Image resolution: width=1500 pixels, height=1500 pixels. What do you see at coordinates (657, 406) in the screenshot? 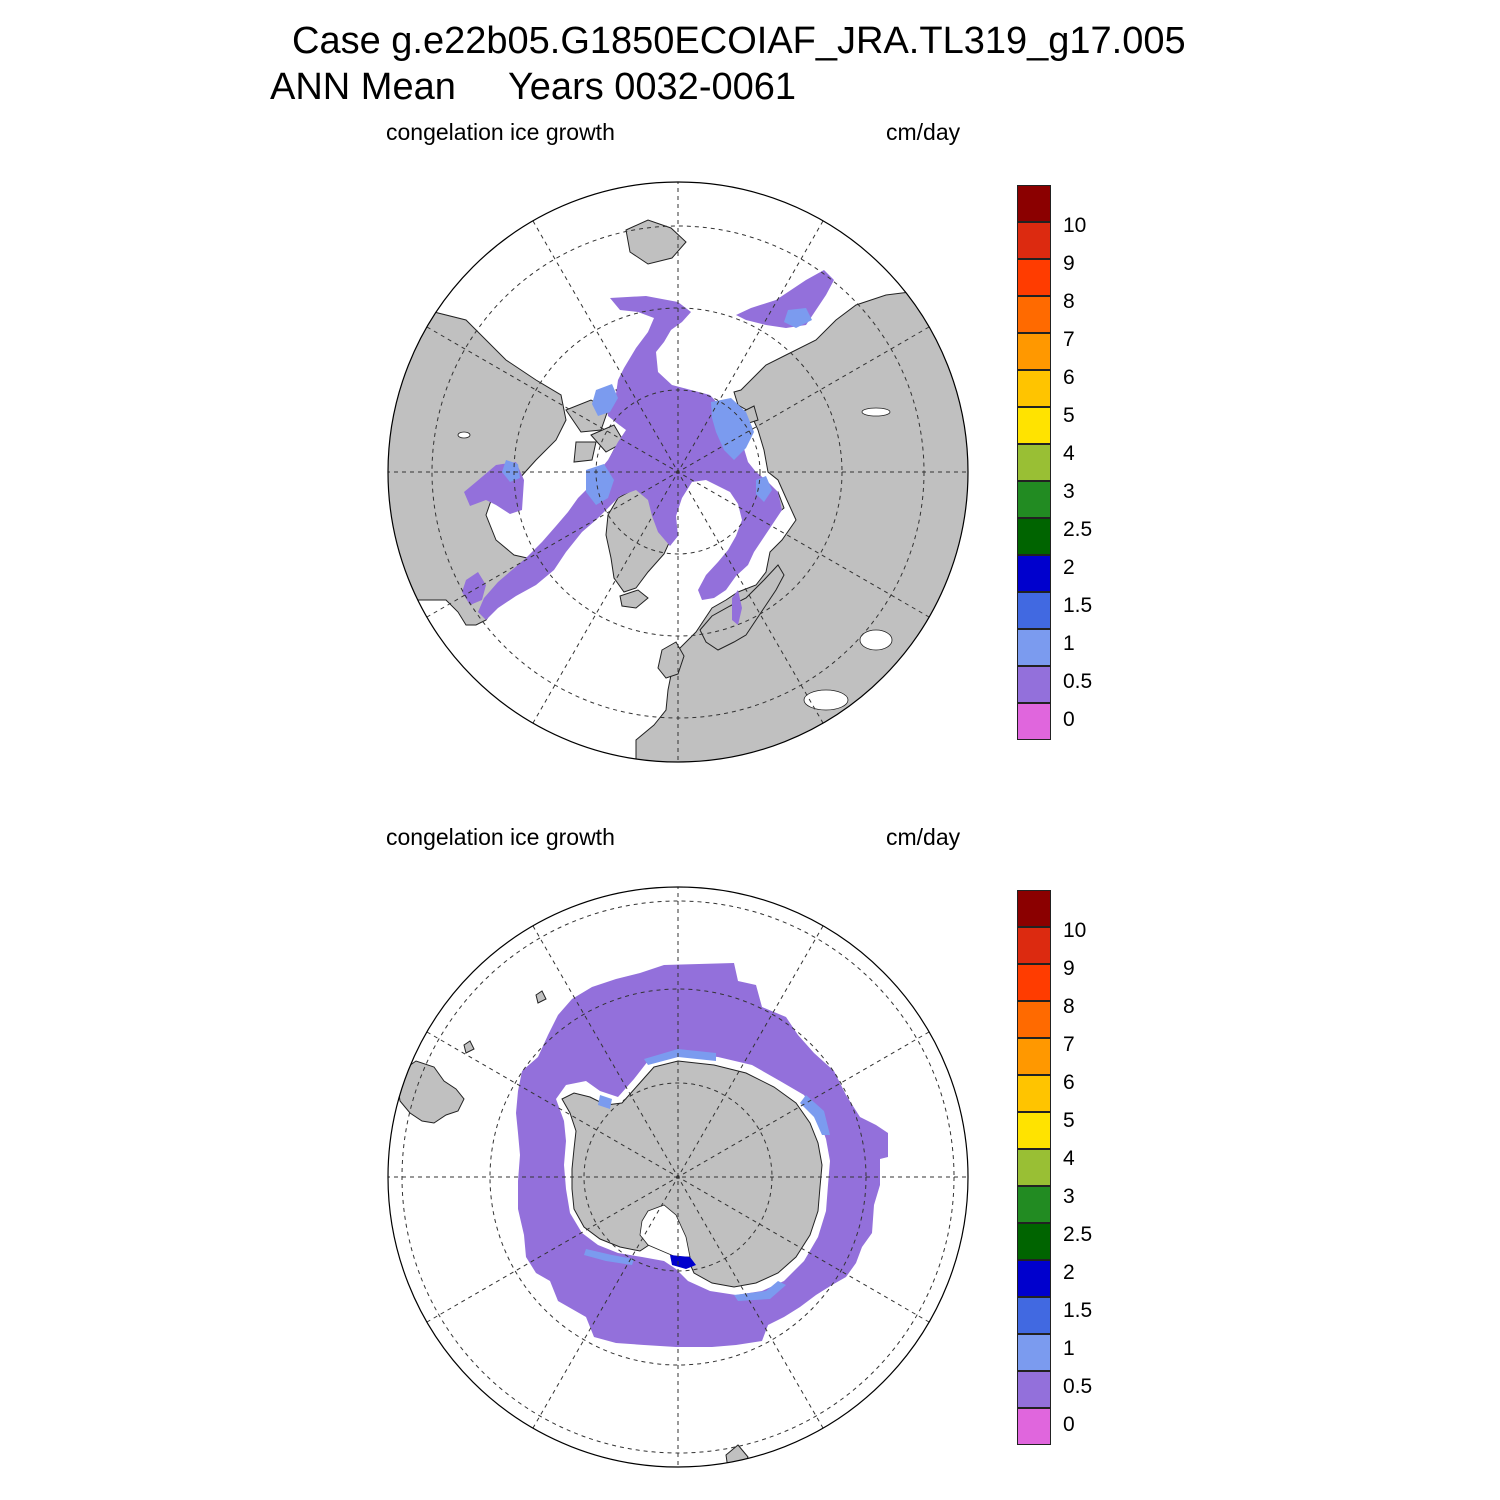
I see `ice-growth-0.5-1` at bounding box center [657, 406].